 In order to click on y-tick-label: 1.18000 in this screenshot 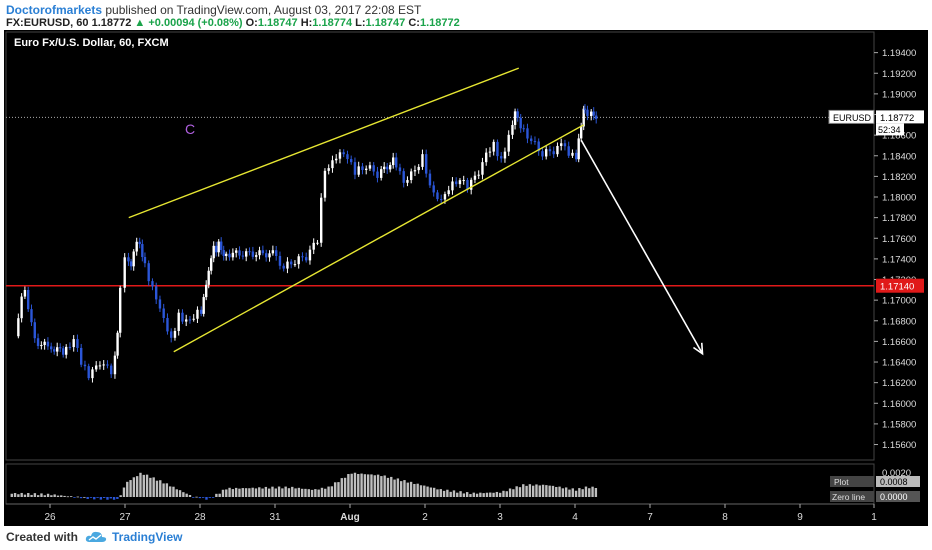, I will do `click(899, 198)`.